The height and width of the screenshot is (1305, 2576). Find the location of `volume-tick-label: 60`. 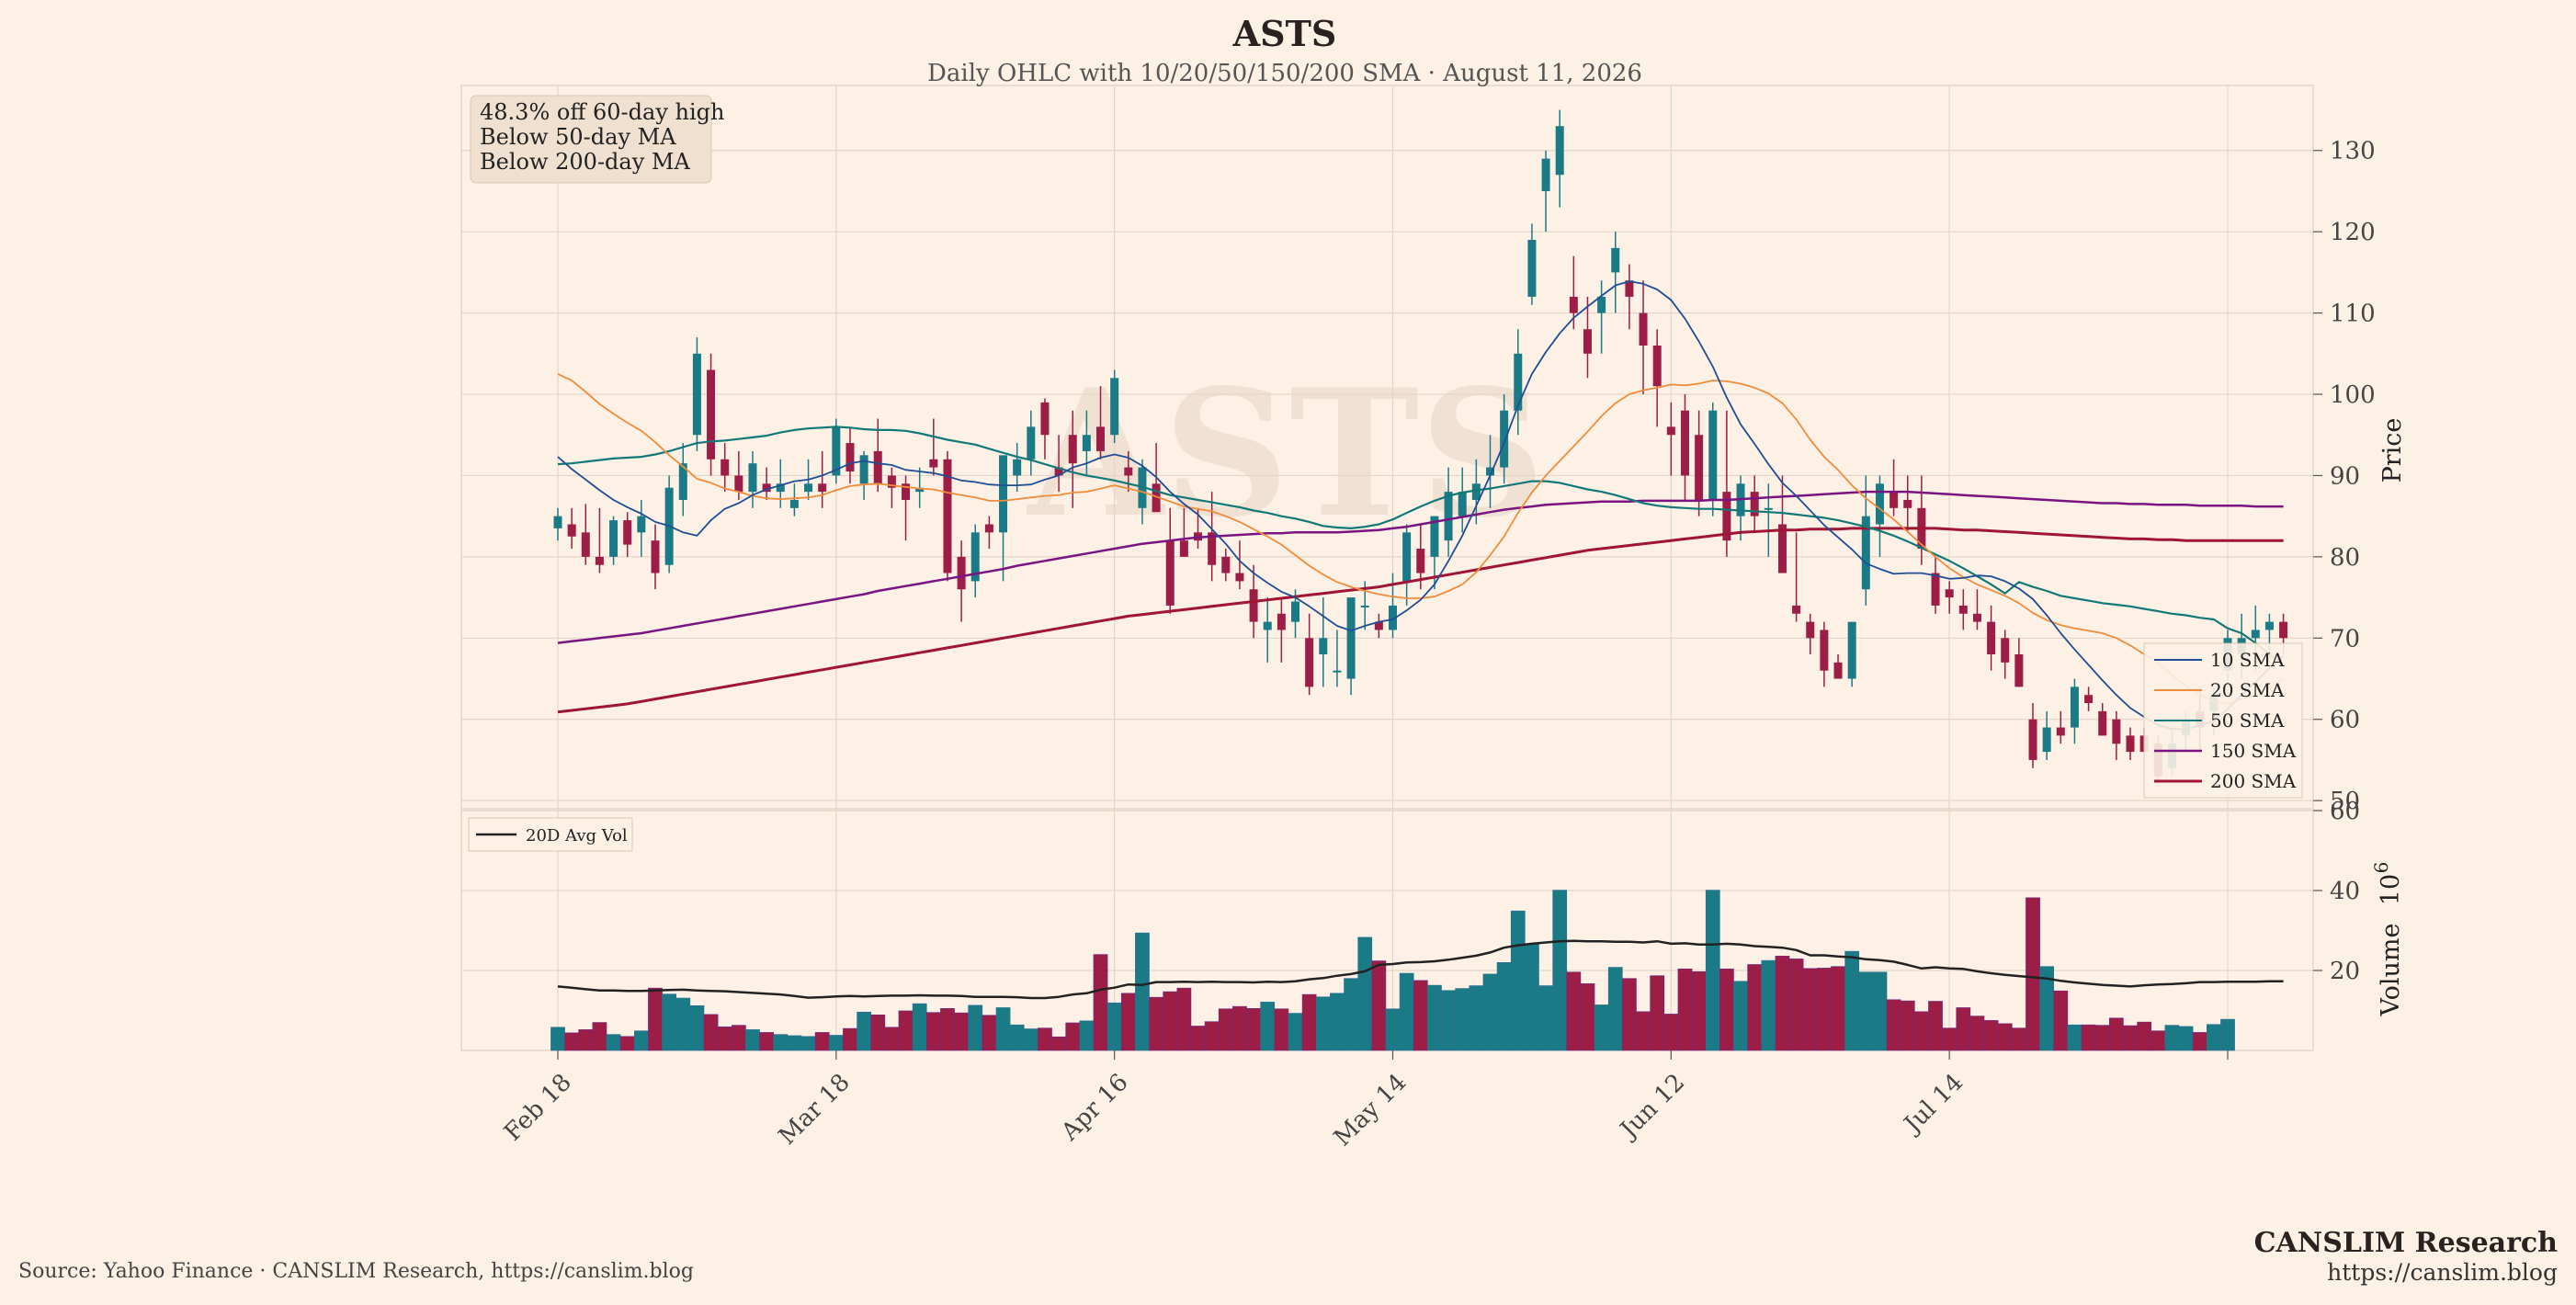

volume-tick-label: 60 is located at coordinates (2345, 811).